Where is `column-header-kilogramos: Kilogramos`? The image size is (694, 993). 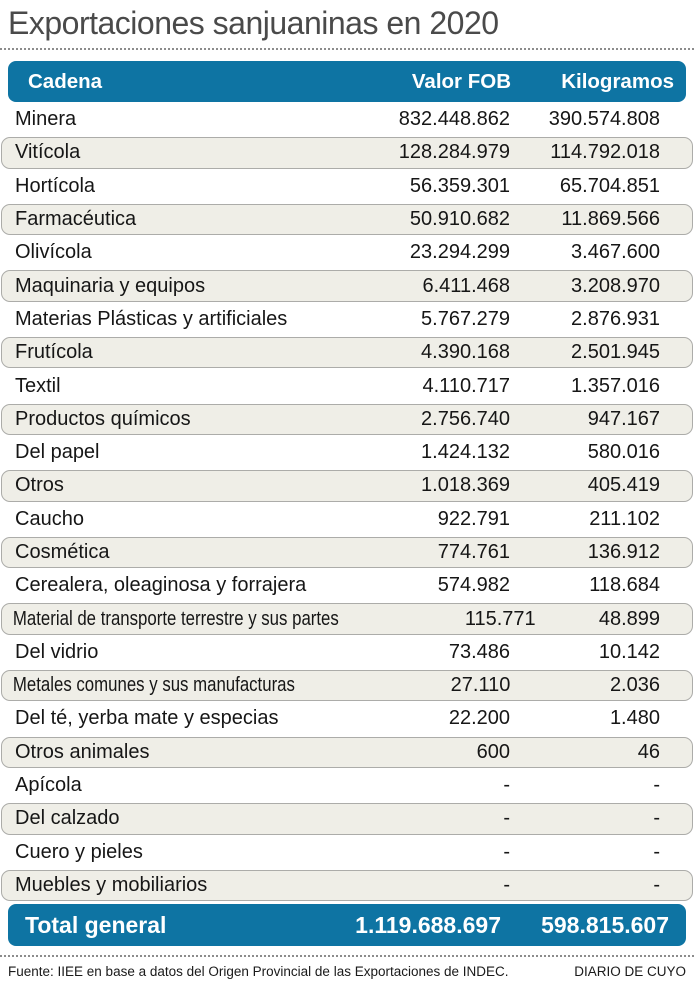 column-header-kilogramos: Kilogramos is located at coordinates (617, 81).